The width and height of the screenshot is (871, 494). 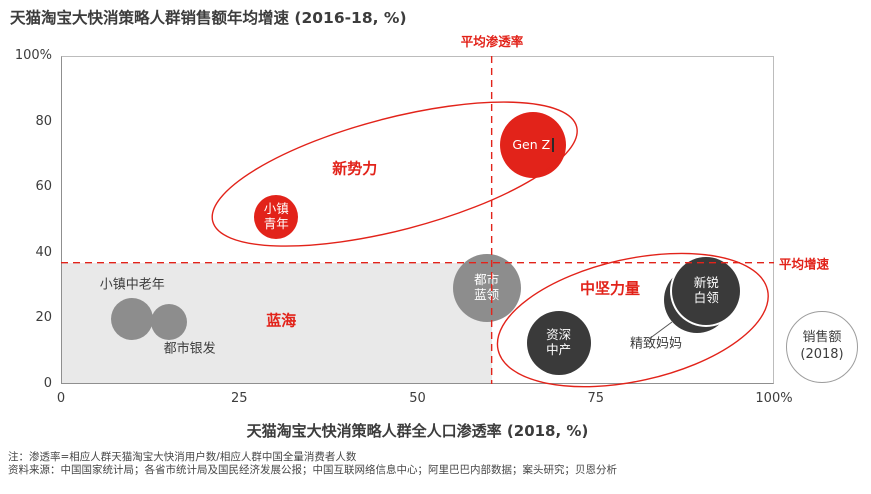 What do you see at coordinates (47, 383) in the screenshot?
I see `y-tick-label-0: 0` at bounding box center [47, 383].